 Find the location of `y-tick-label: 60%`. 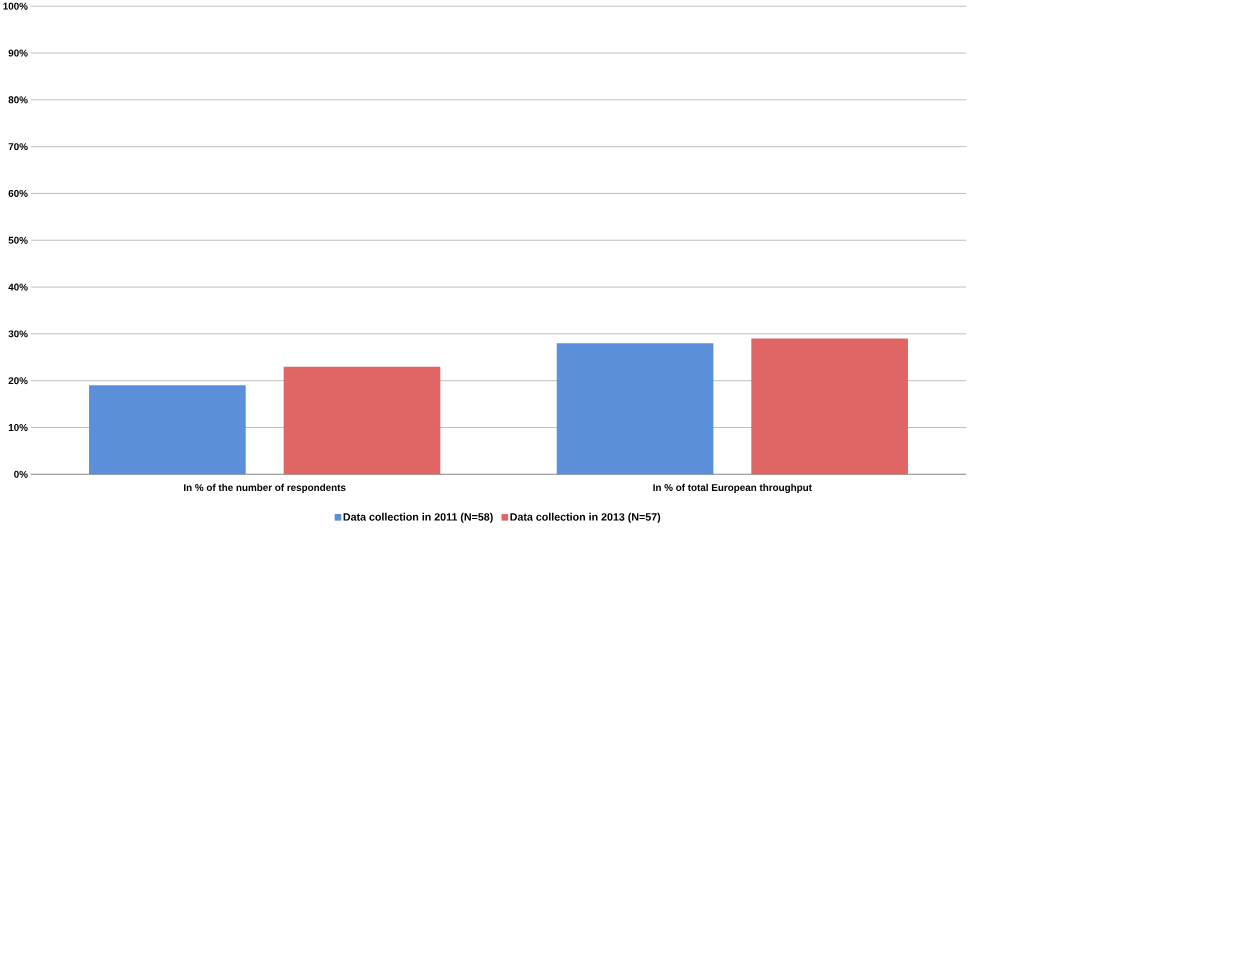

y-tick-label: 60% is located at coordinates (18, 193).